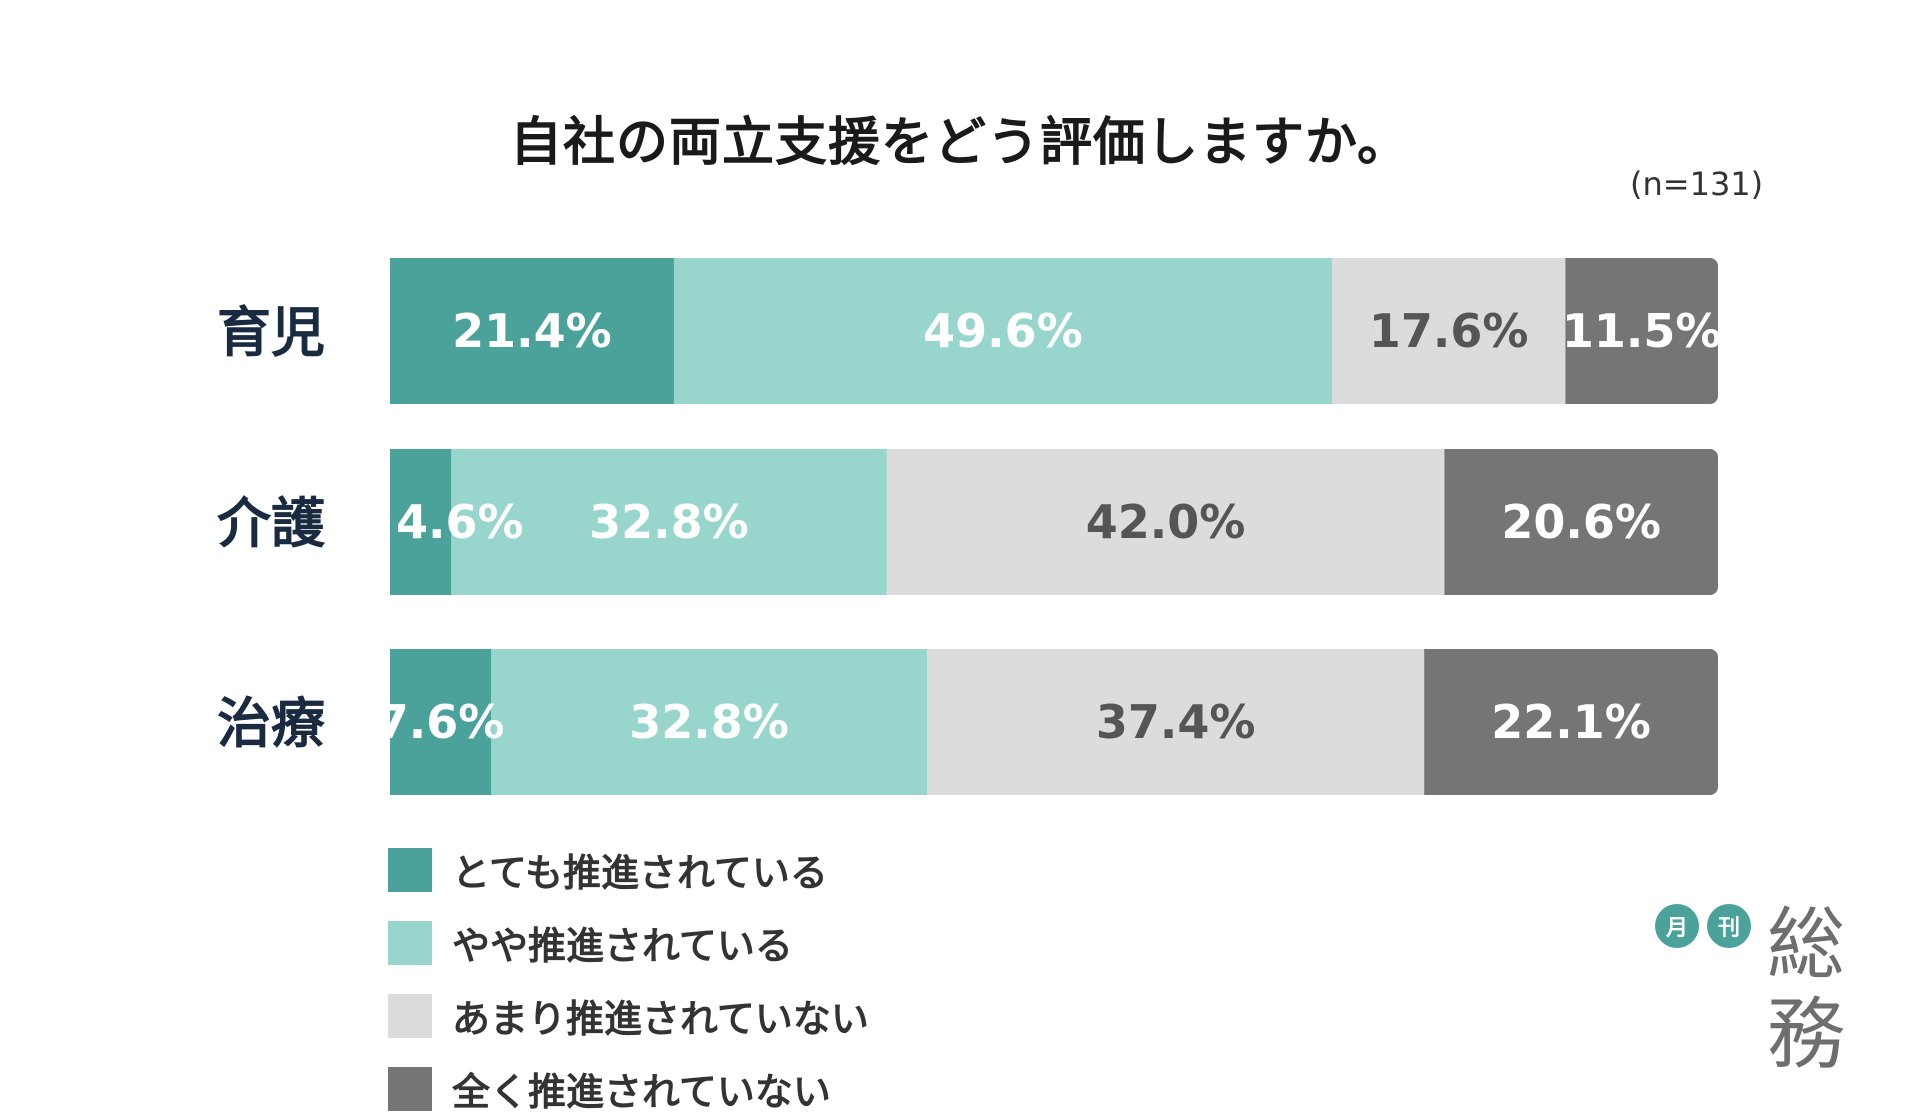 Image resolution: width=1920 pixels, height=1116 pixels. I want to click on legend-swatch-not-much, so click(410, 1015).